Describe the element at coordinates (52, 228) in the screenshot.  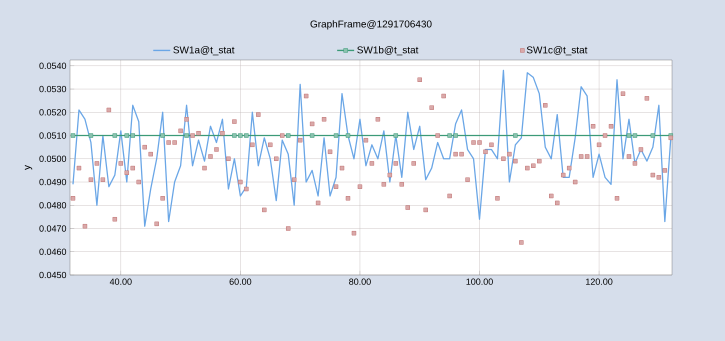
I see `y-tick-label: 0.0470` at that location.